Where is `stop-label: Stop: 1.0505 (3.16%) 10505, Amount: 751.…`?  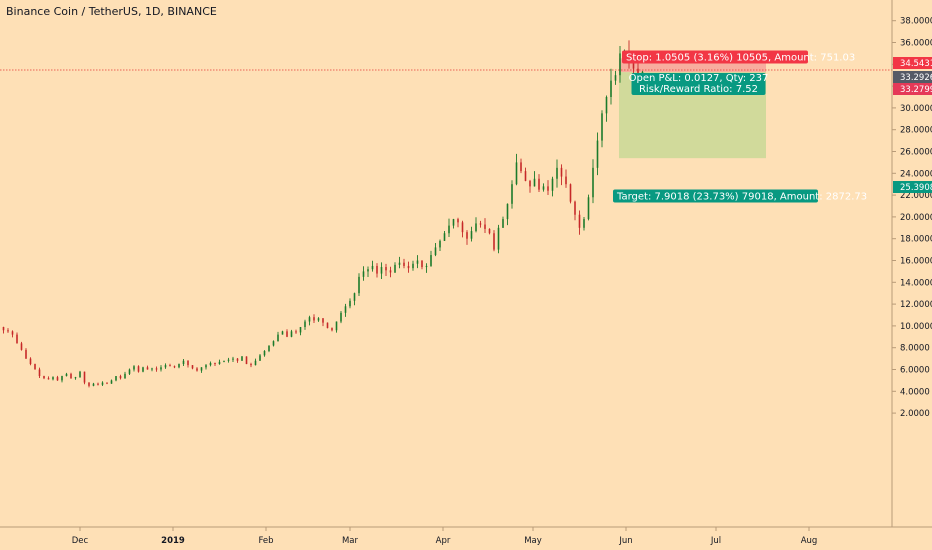
stop-label: Stop: 1.0505 (3.16%) 10505, Amount: 751.… is located at coordinates (738, 57).